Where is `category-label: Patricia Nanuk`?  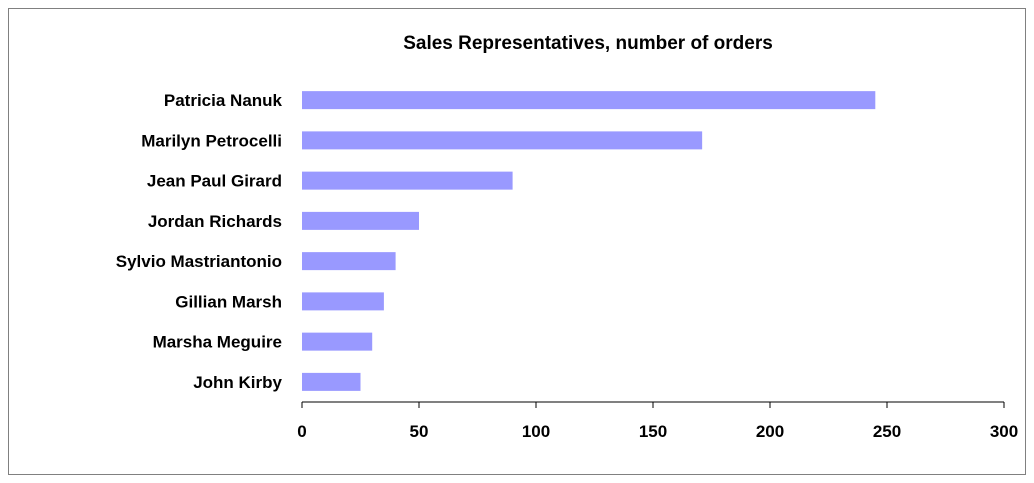 category-label: Patricia Nanuk is located at coordinates (223, 100).